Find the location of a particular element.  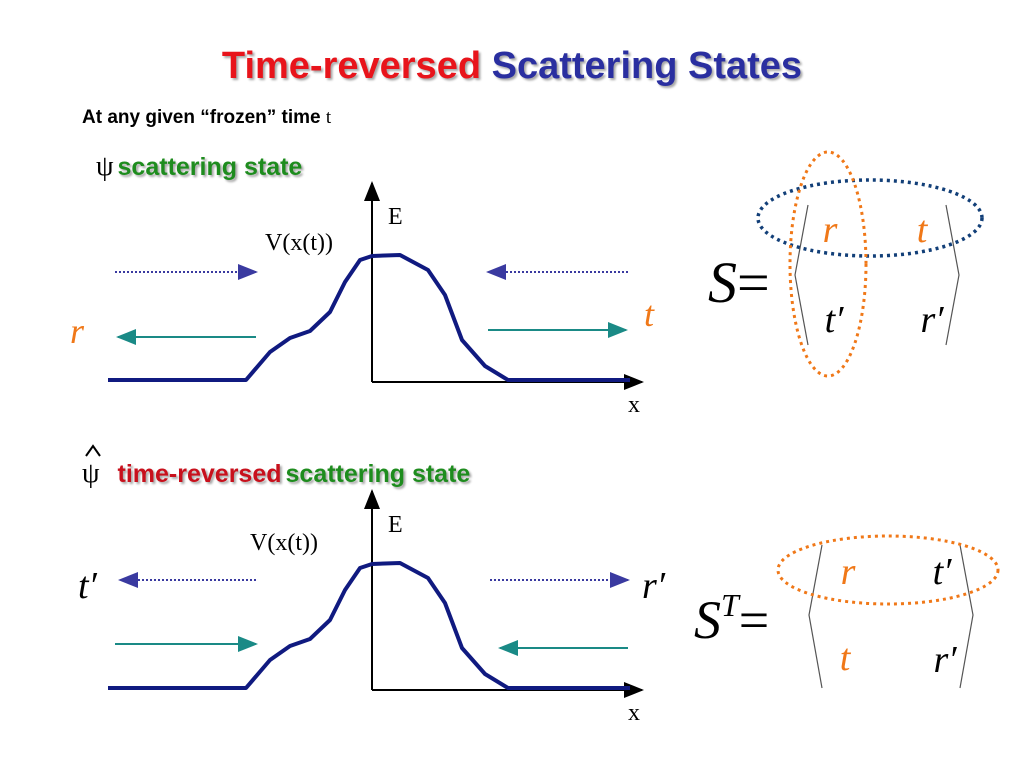

slide-title: Time-reversed Scattering States is located at coordinates (512, 66).